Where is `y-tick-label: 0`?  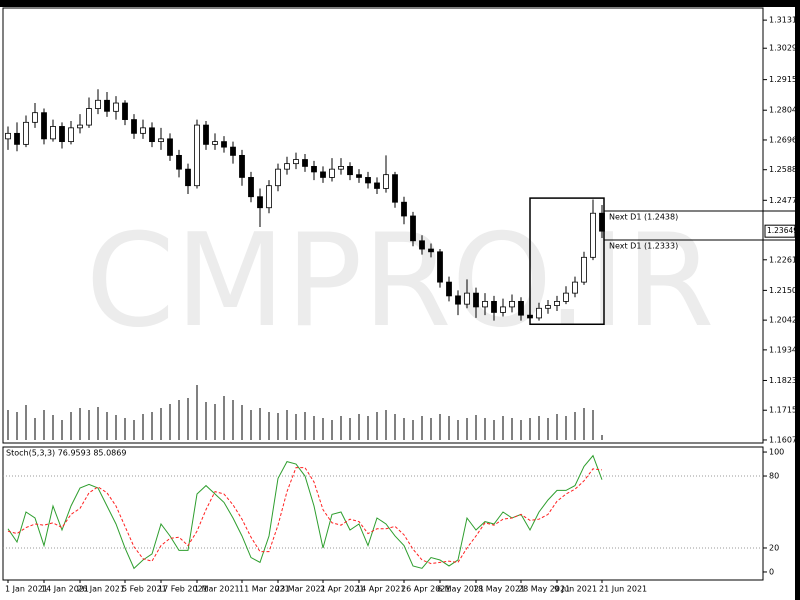
y-tick-label: 0 is located at coordinates (771, 571).